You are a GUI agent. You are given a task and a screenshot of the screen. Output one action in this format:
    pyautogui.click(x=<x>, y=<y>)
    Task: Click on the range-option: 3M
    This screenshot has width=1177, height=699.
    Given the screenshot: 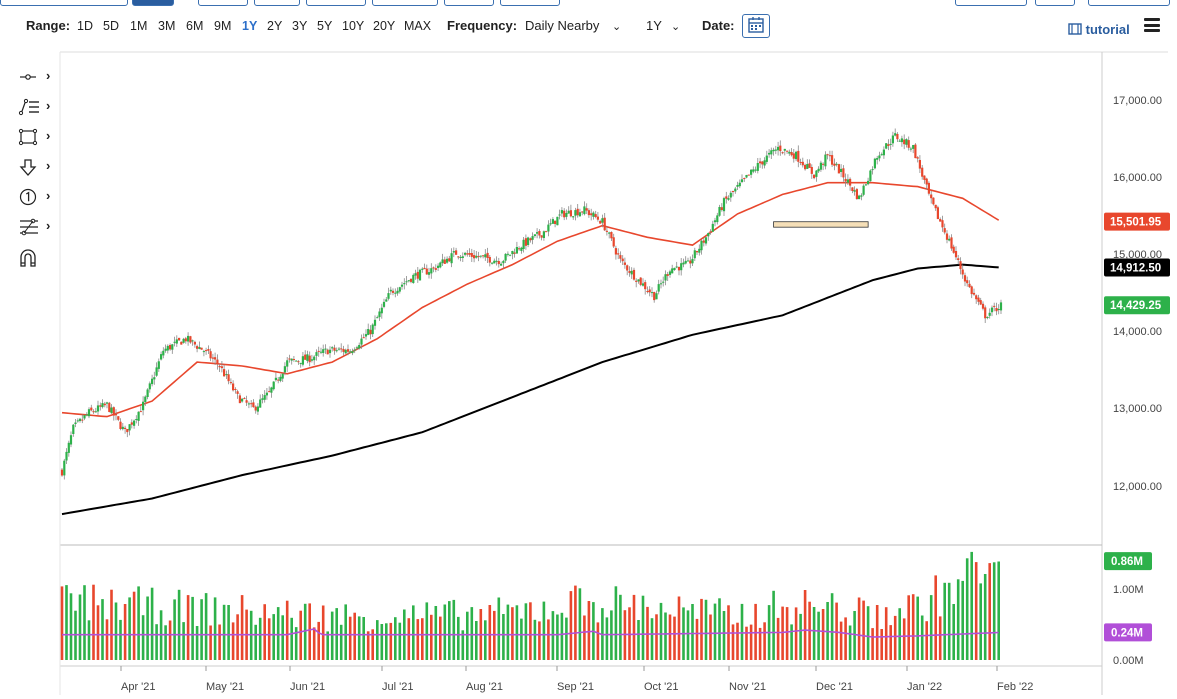 What is the action you would take?
    pyautogui.click(x=167, y=26)
    